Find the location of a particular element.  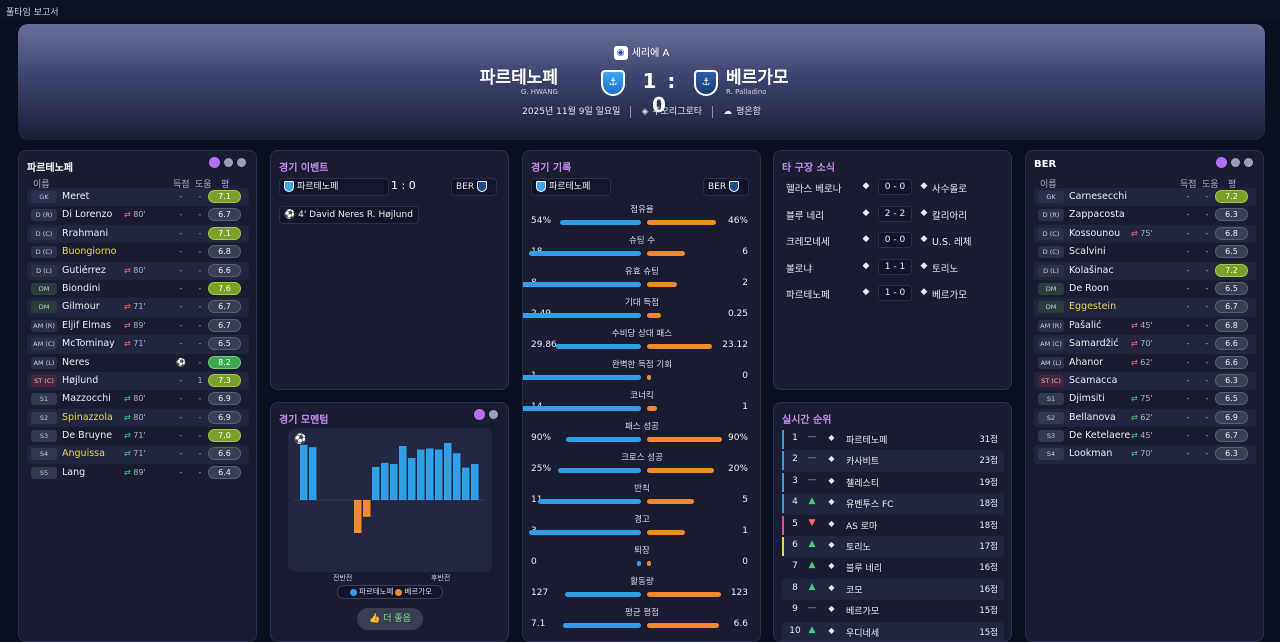

player-row: D (R) Di Lorenzo ⇄ 80' - -6.7 is located at coordinates (138, 215).